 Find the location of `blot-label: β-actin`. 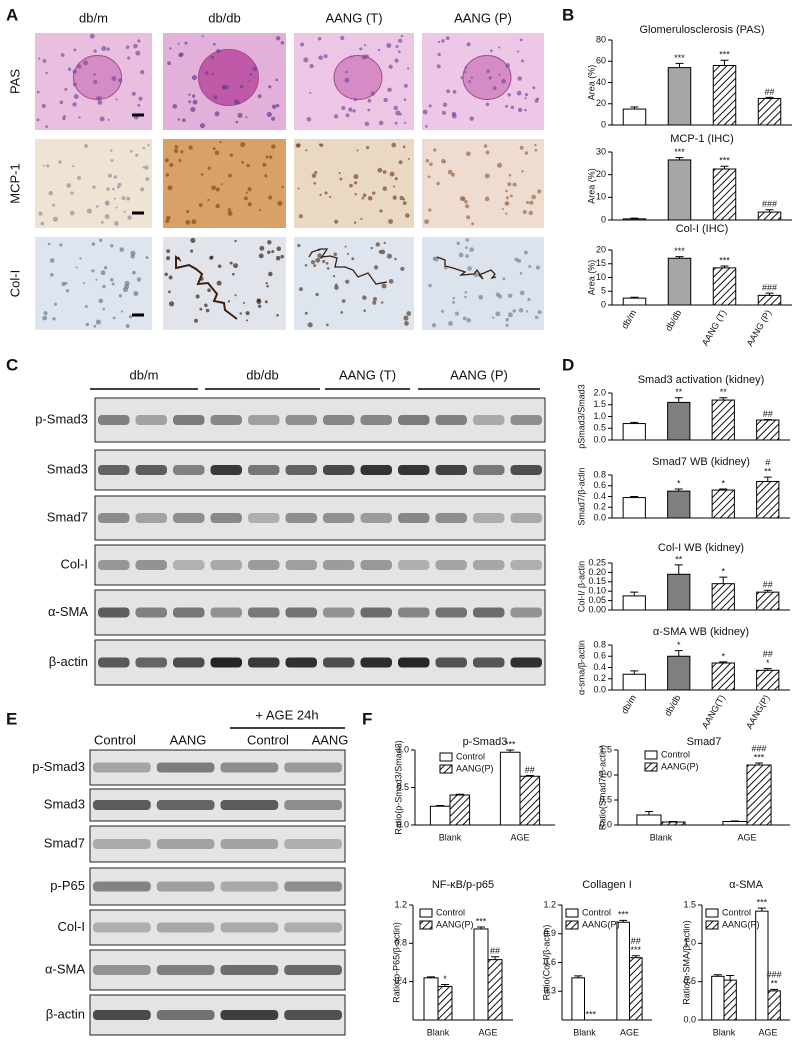

blot-label: β-actin is located at coordinates (65, 1013).